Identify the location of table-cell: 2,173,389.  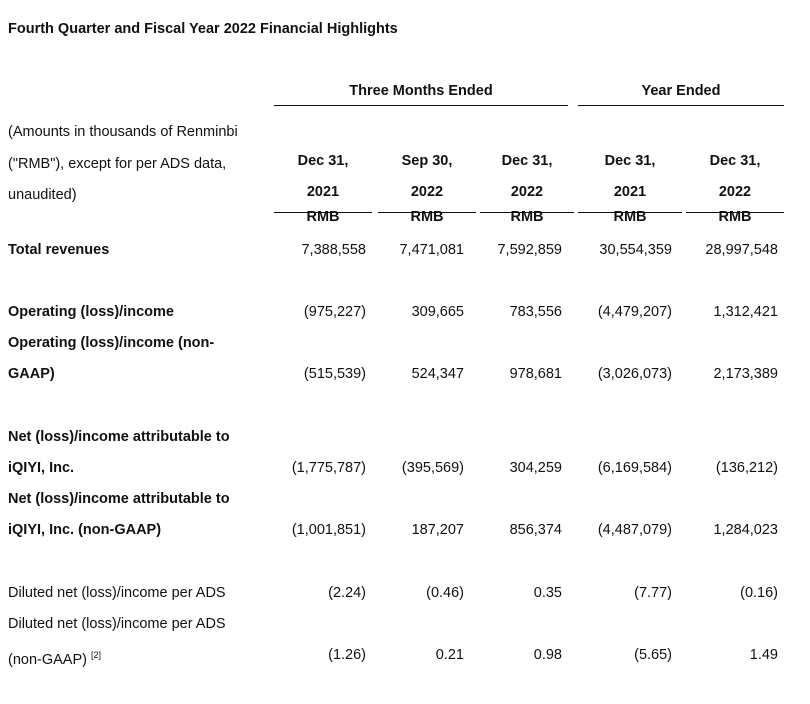
(745, 374).